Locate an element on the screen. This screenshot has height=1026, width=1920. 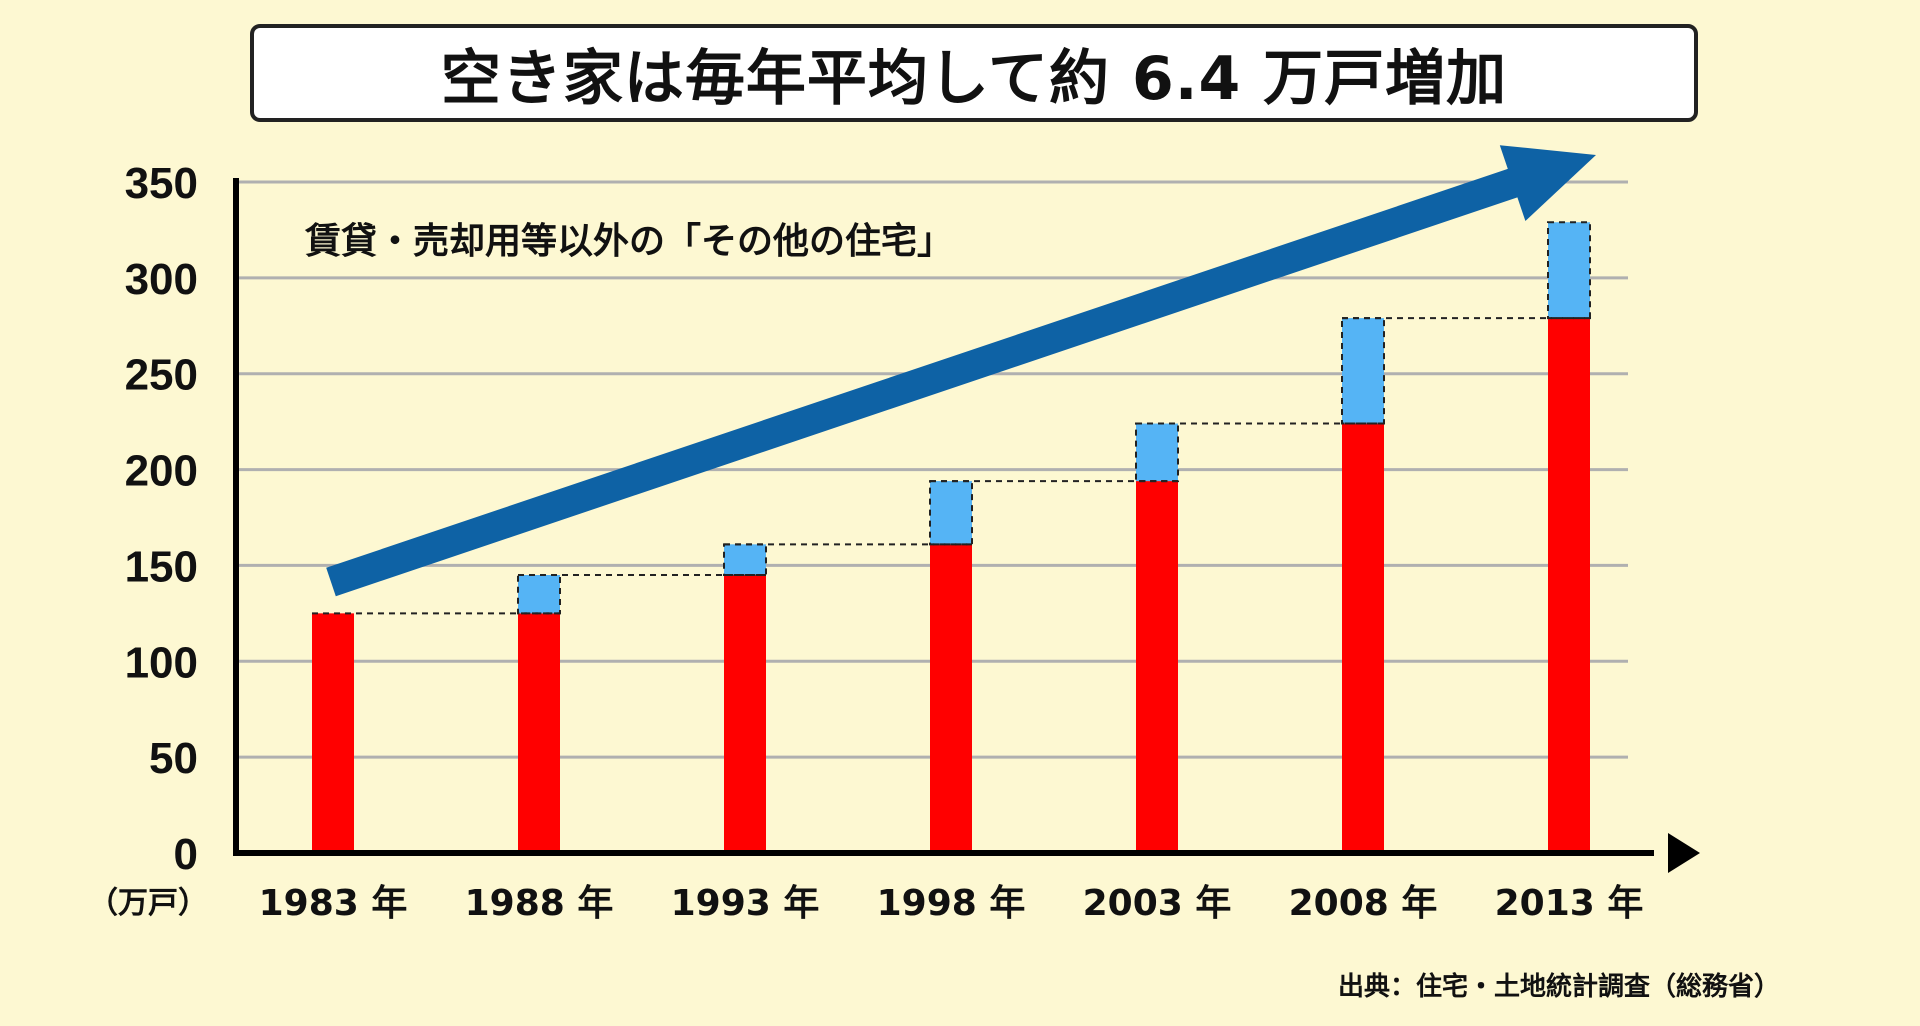
x-tick-label: 1983 年 is located at coordinates (333, 903).